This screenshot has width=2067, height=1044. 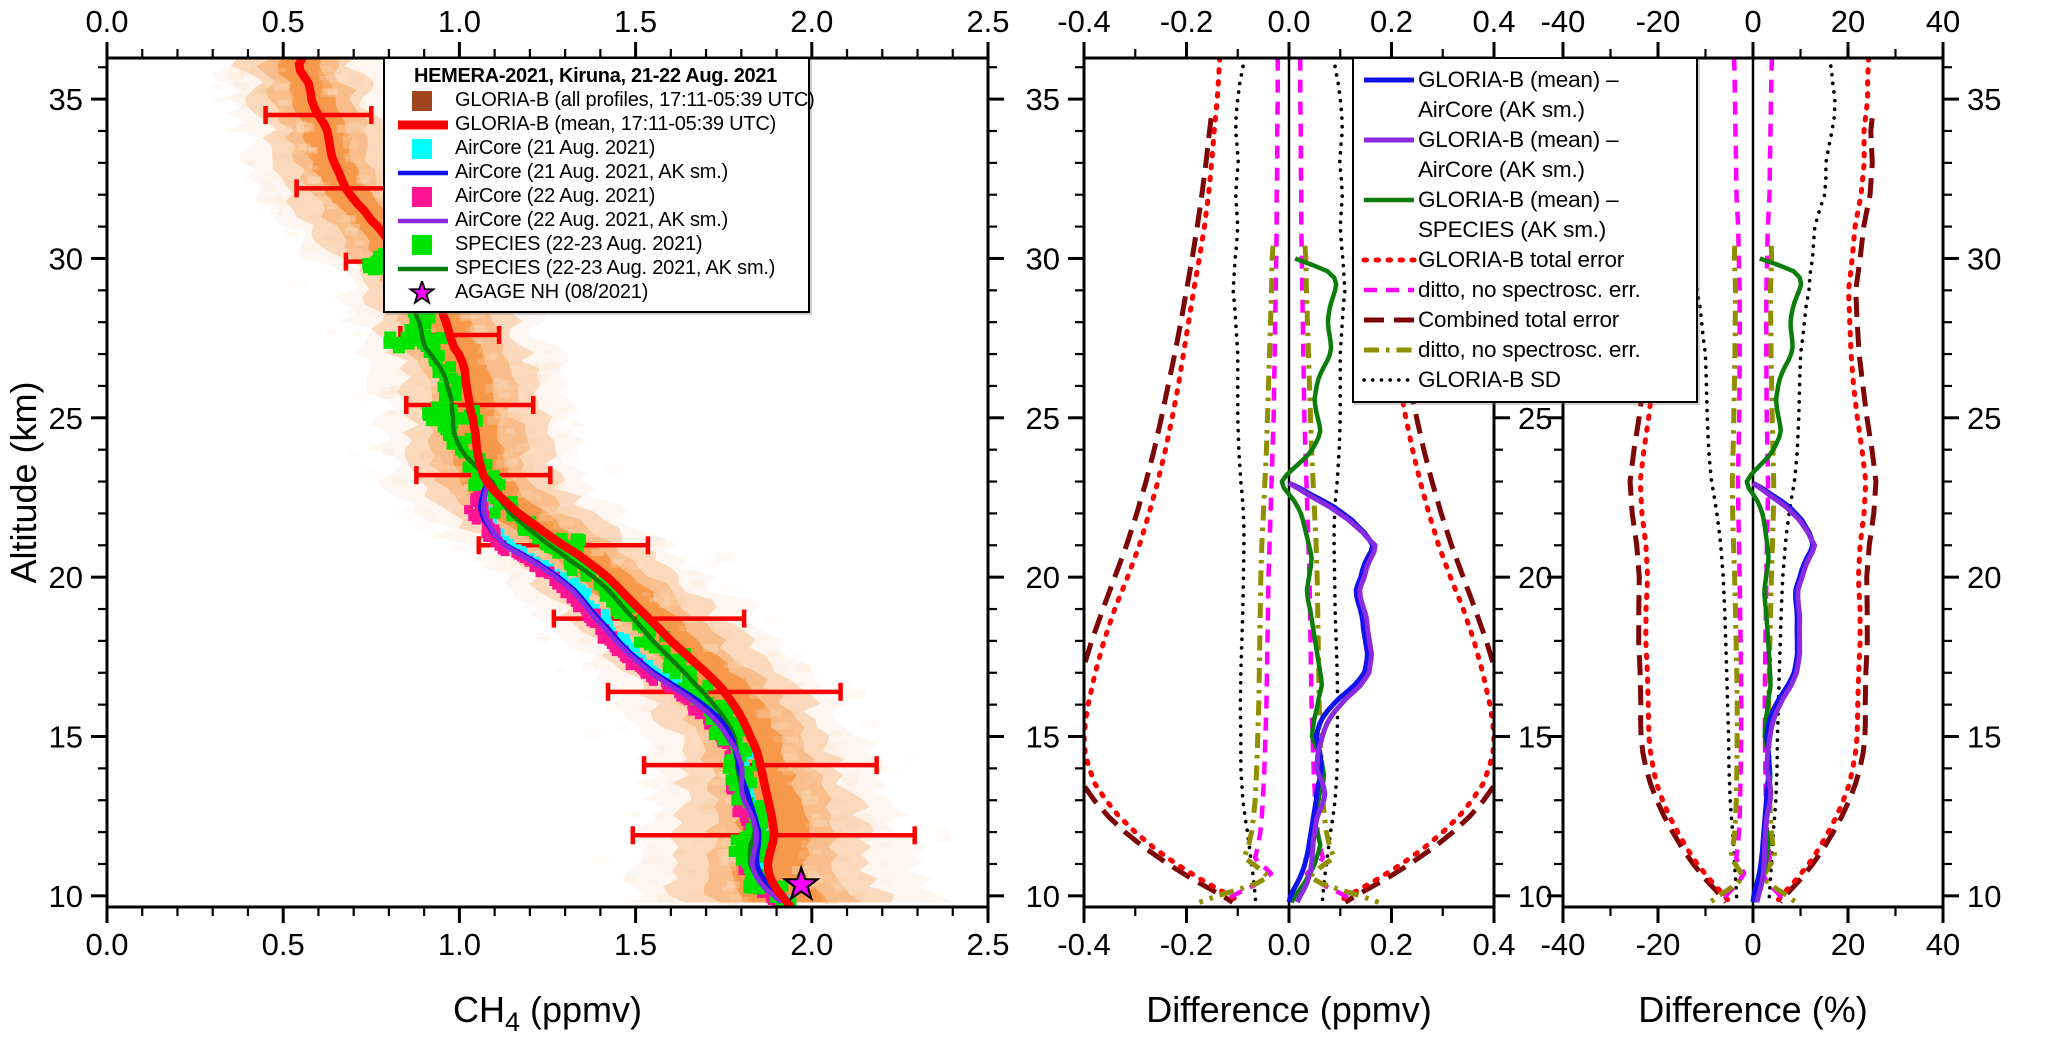 What do you see at coordinates (1752, 21) in the screenshot?
I see `x-tick-label-top: 0` at bounding box center [1752, 21].